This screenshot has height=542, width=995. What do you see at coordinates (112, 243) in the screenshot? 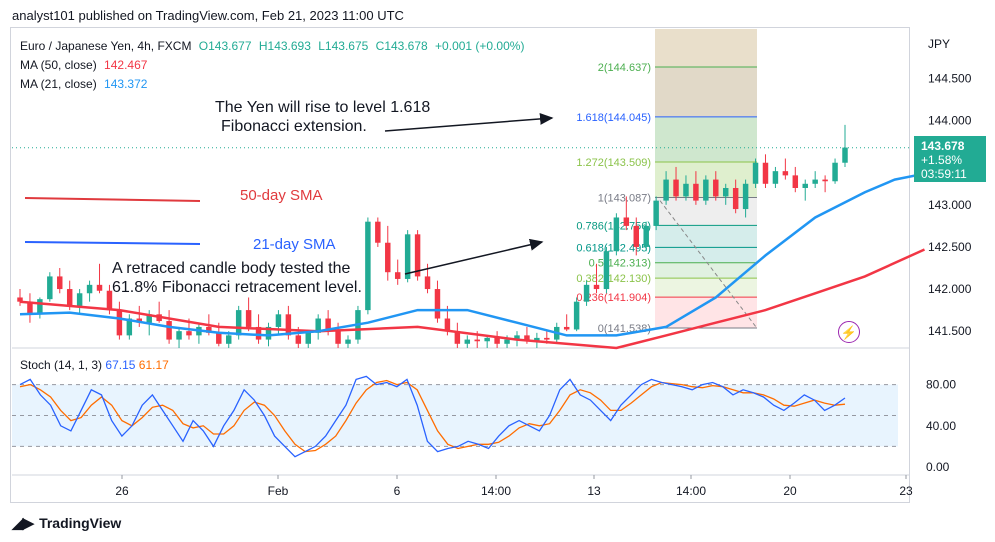
I see `sma21-sample-line` at bounding box center [112, 243].